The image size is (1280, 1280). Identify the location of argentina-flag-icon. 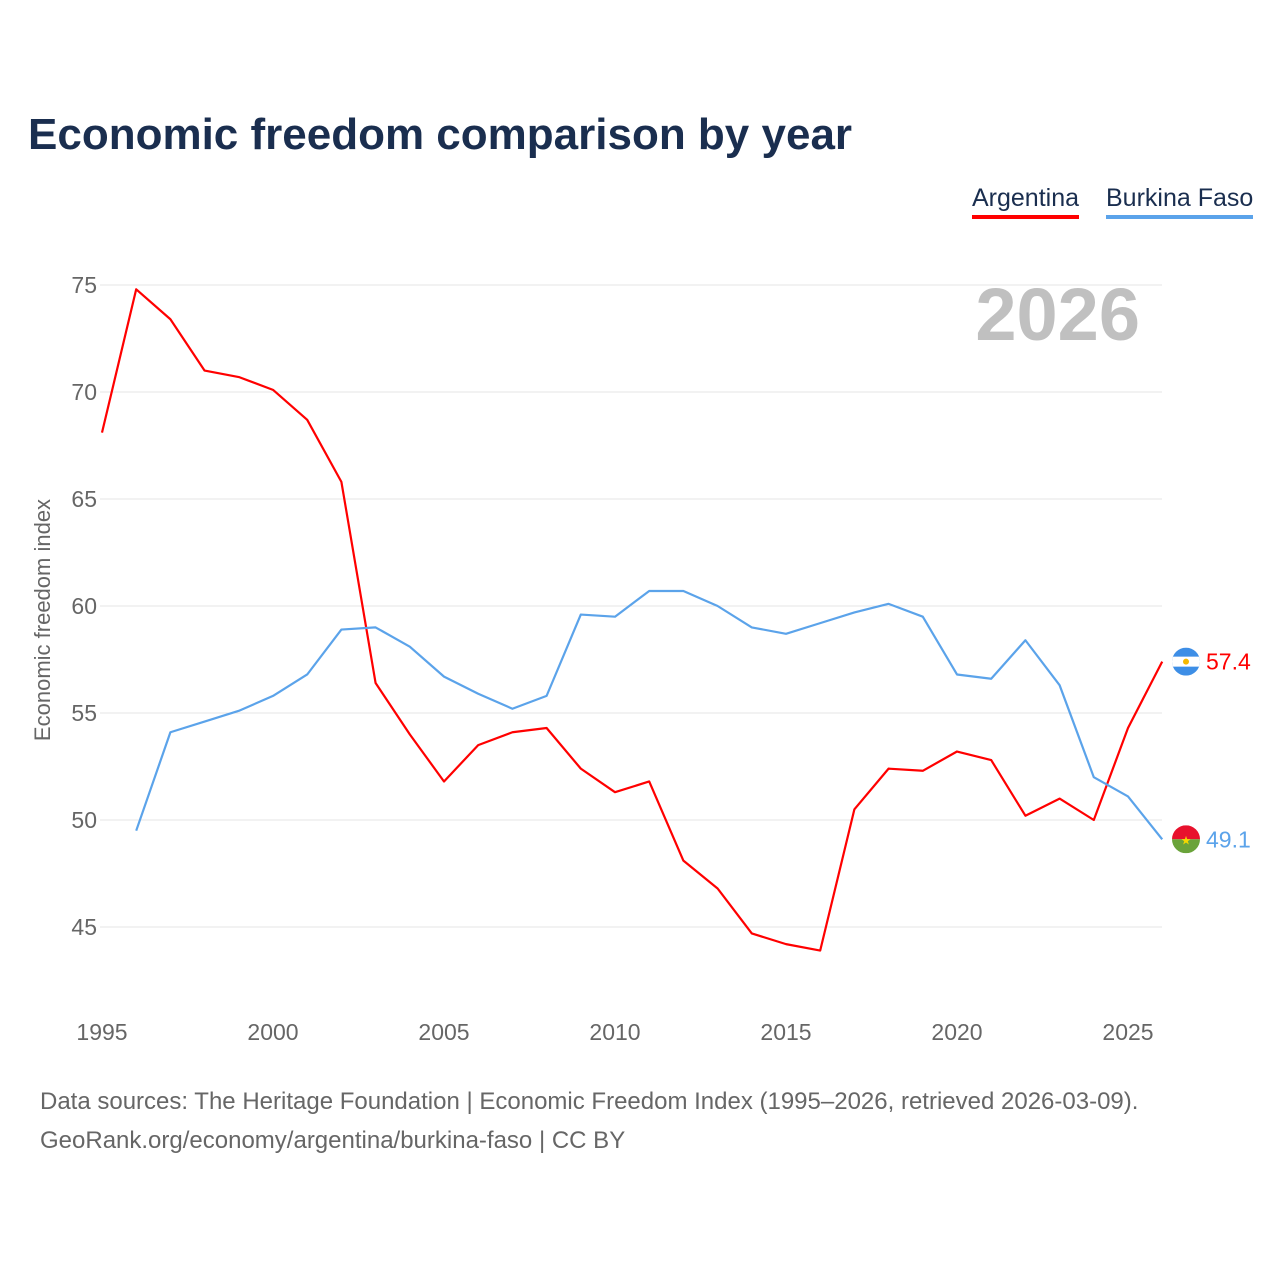
(1186, 661).